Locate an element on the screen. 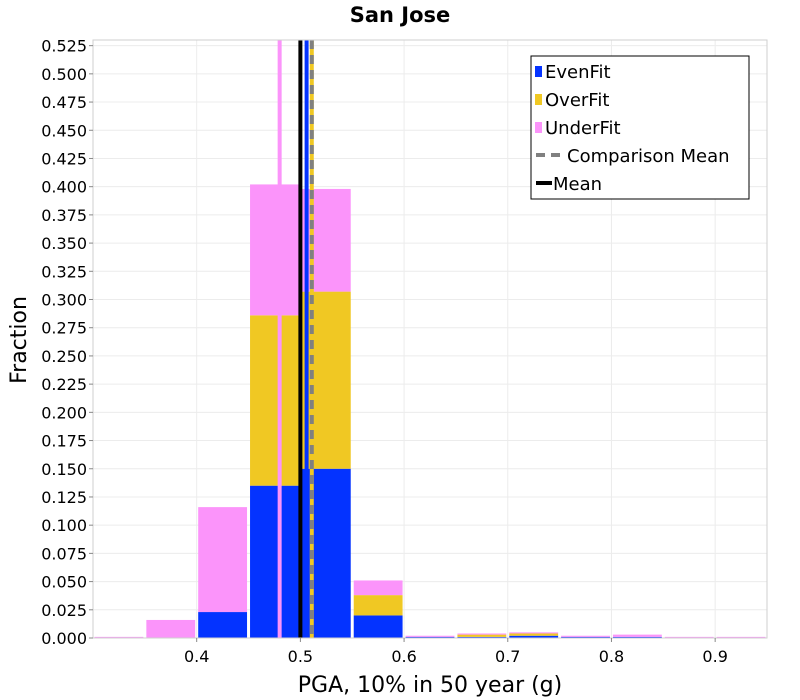 The image size is (800, 700). chart-title: San Jose is located at coordinates (400, 15).